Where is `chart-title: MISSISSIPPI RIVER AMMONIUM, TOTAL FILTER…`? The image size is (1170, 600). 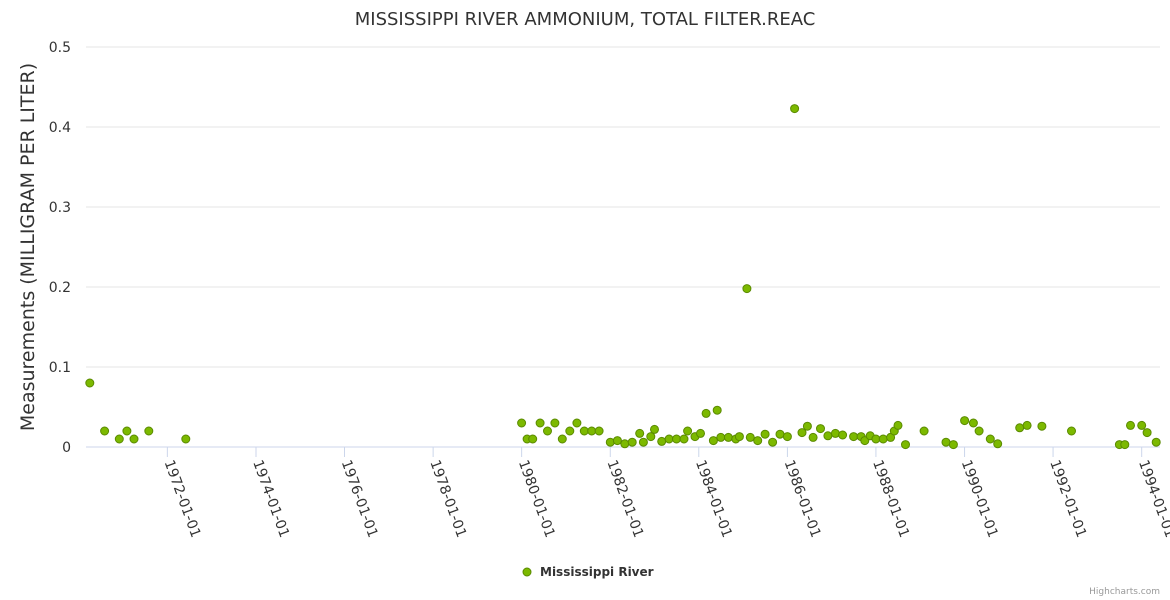 chart-title: MISSISSIPPI RIVER AMMONIUM, TOTAL FILTER… is located at coordinates (585, 19).